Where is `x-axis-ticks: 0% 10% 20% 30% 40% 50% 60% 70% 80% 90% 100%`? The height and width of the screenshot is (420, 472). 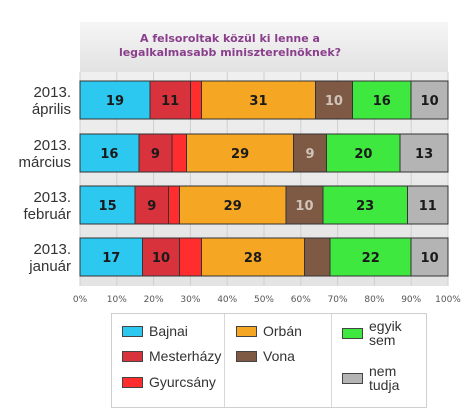 x-axis-ticks: 0% 10% 20% 30% 40% 50% 60% 70% 80% 90% 100% is located at coordinates (267, 300).